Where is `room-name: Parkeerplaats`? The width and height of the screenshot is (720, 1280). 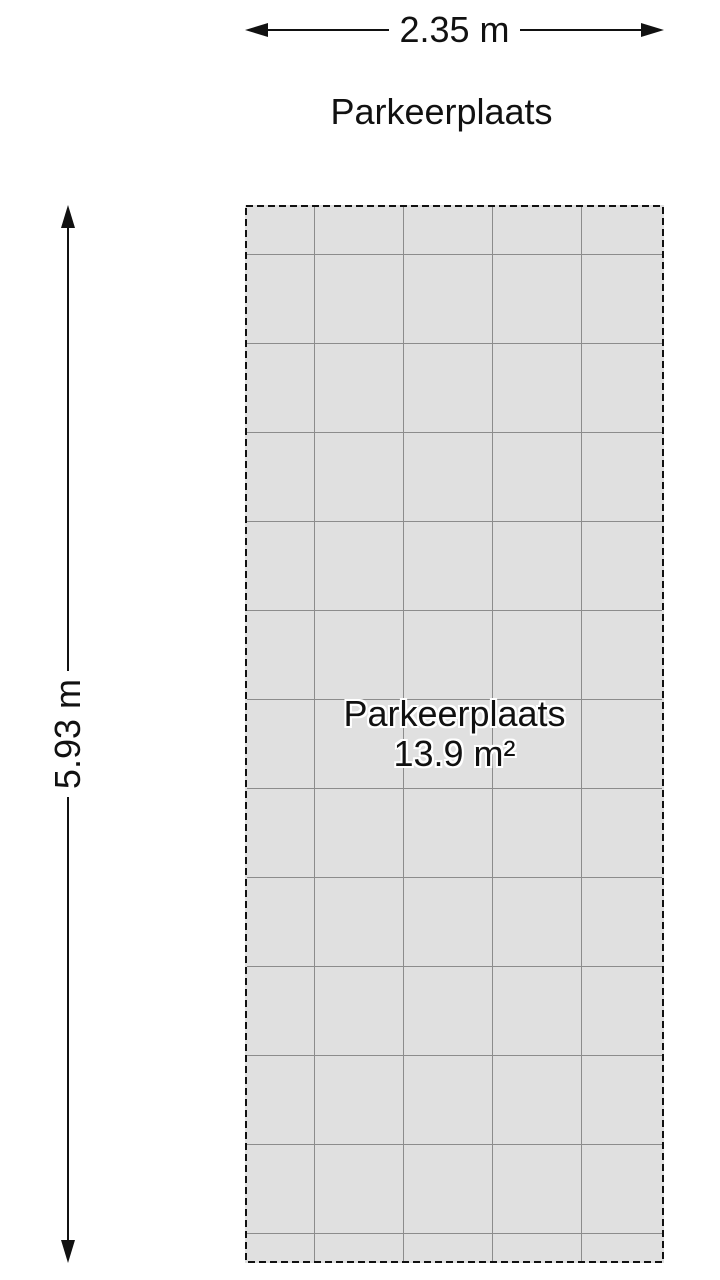 room-name: Parkeerplaats is located at coordinates (454, 713).